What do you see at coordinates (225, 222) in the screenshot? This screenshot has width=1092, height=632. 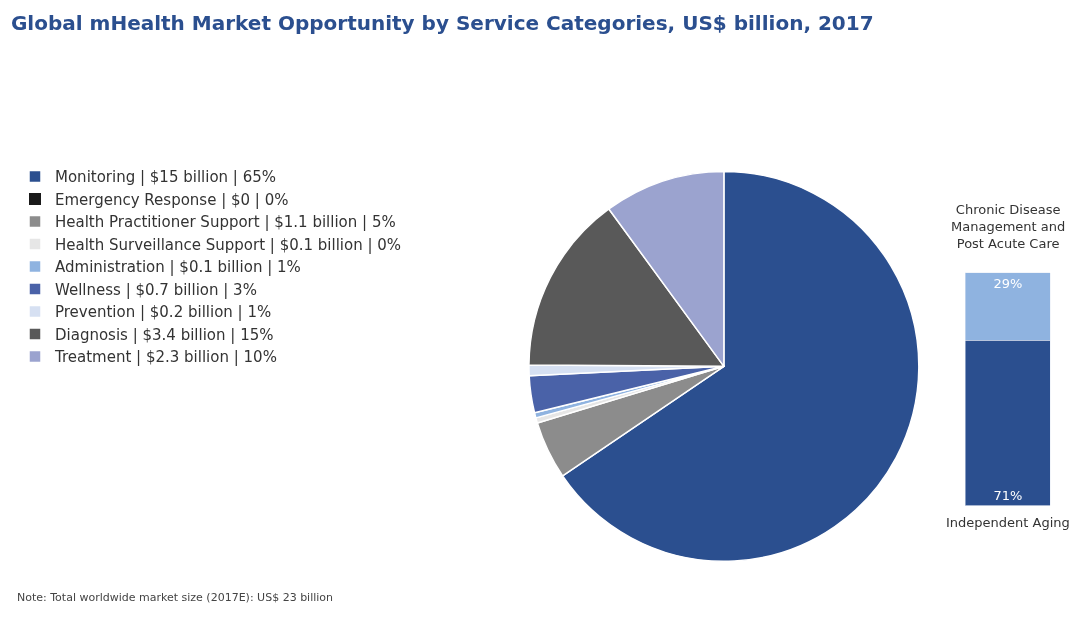 I see `legend-label: Health Practitioner Support | $1.1 billion | 5%` at bounding box center [225, 222].